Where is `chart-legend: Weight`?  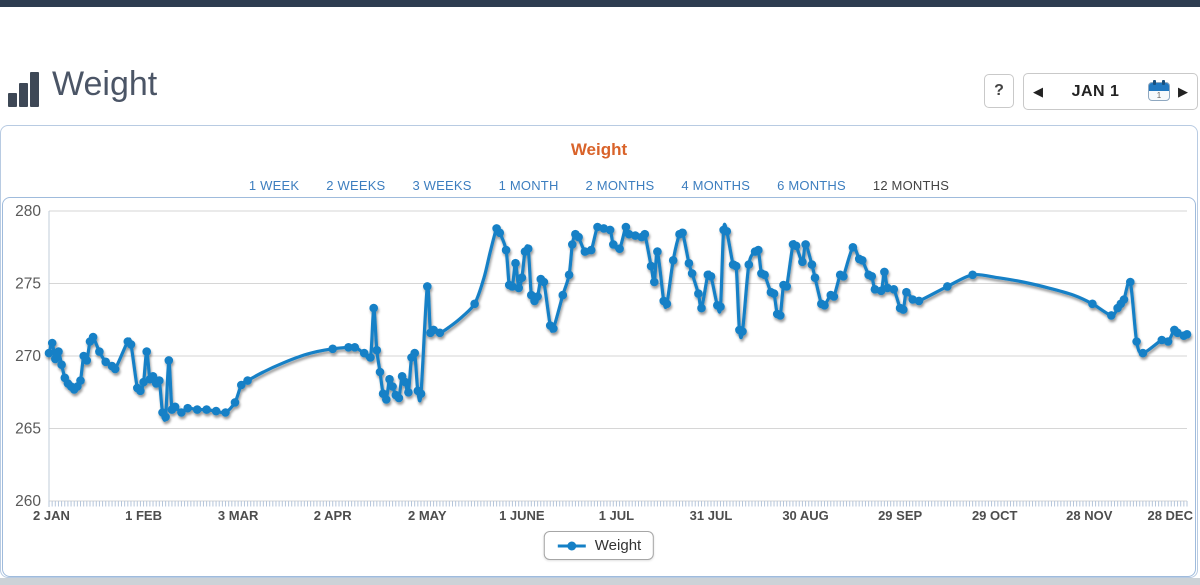 chart-legend: Weight is located at coordinates (599, 545).